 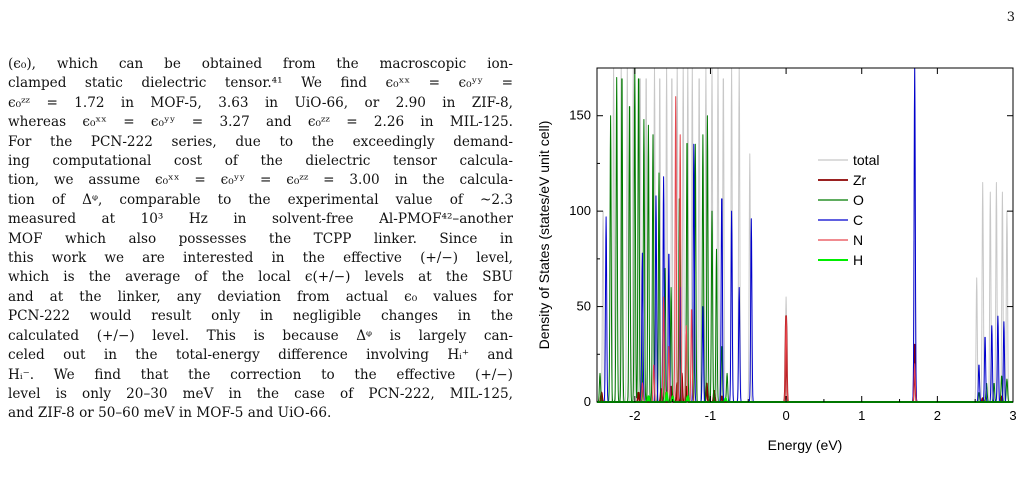 I want to click on x-tick-label: 2, so click(x=937, y=415).